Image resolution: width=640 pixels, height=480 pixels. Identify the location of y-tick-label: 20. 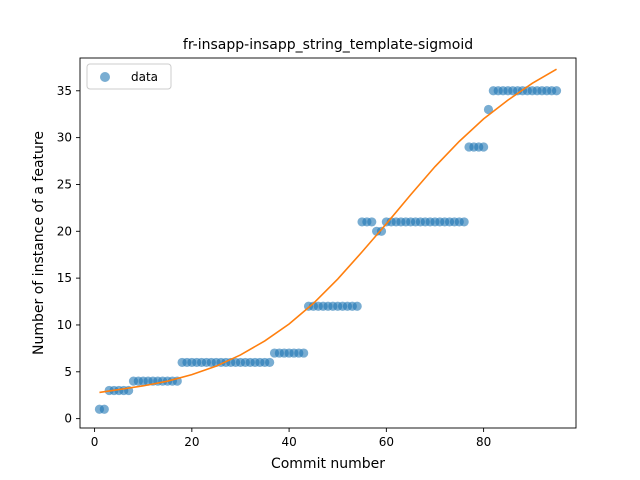
(64, 231).